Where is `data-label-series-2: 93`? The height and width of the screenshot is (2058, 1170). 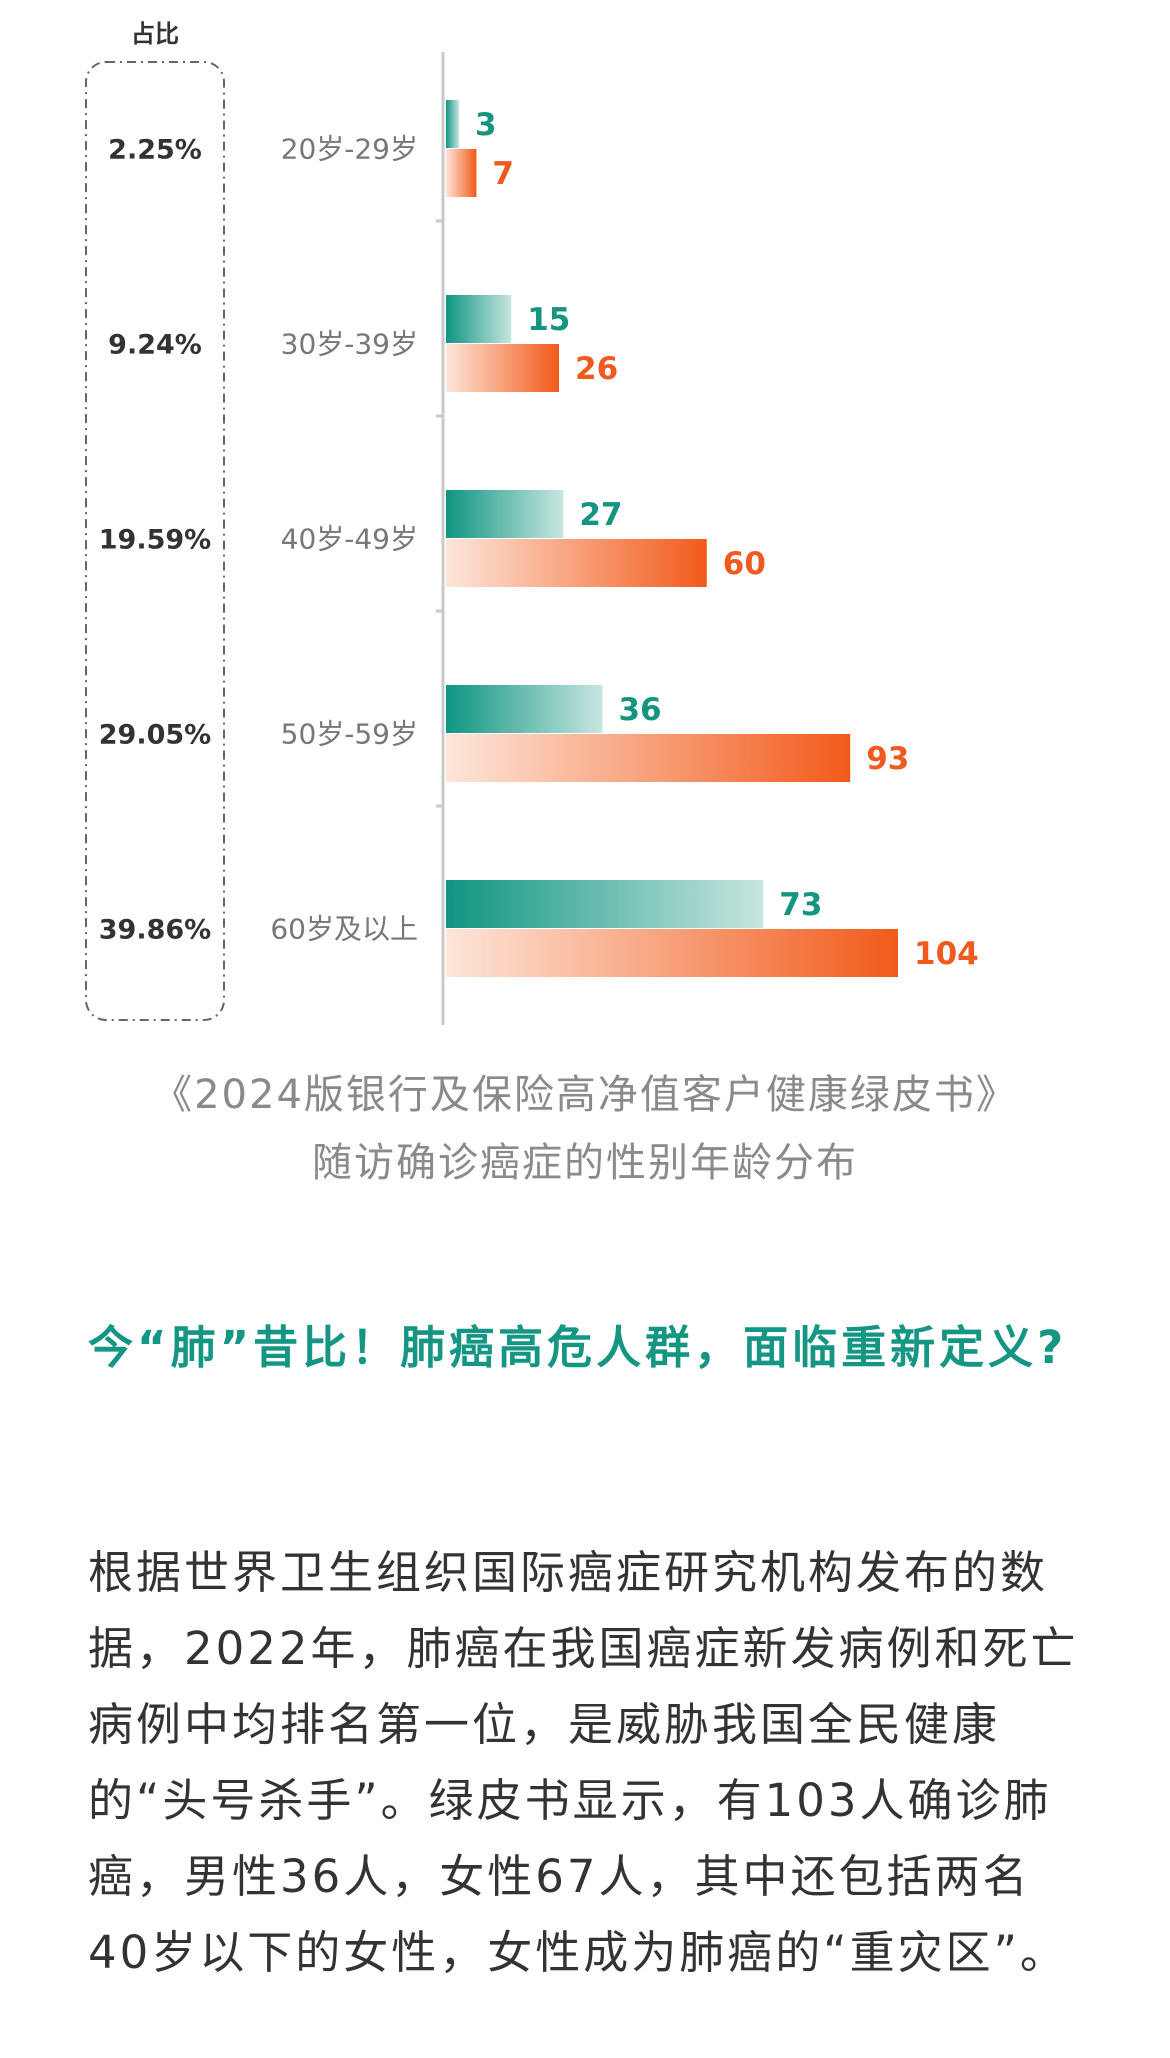
data-label-series-2: 93 is located at coordinates (887, 759).